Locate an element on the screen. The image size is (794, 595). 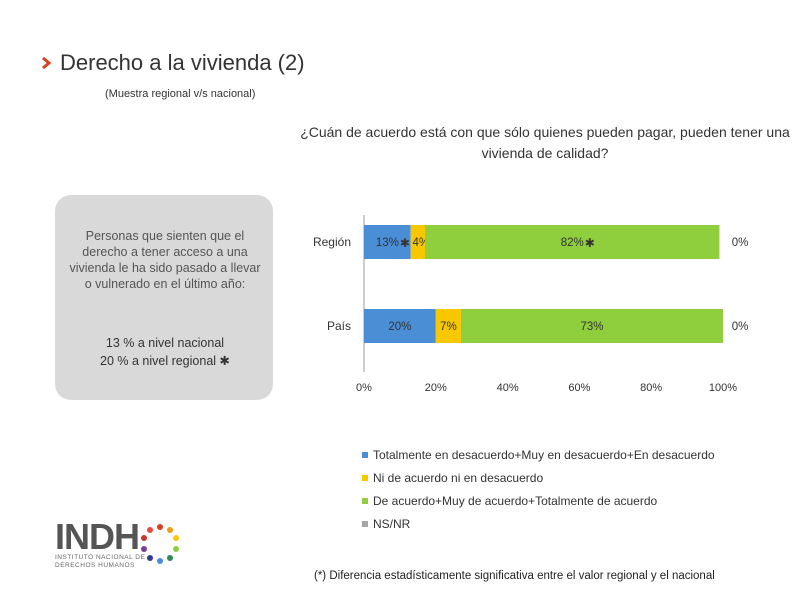
data-label: 4% is located at coordinates (421, 243).